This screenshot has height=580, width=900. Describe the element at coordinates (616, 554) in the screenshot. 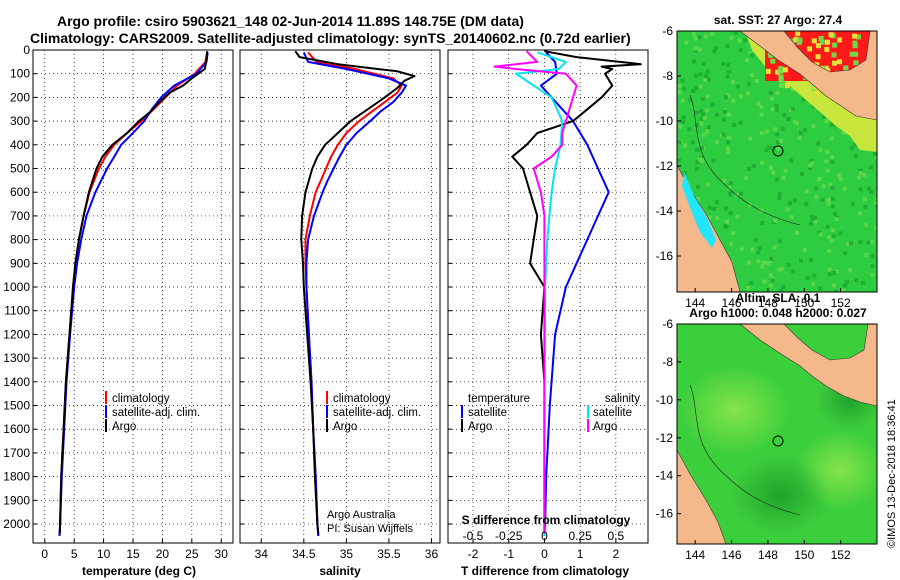

I see `x-tick-label: 2` at that location.